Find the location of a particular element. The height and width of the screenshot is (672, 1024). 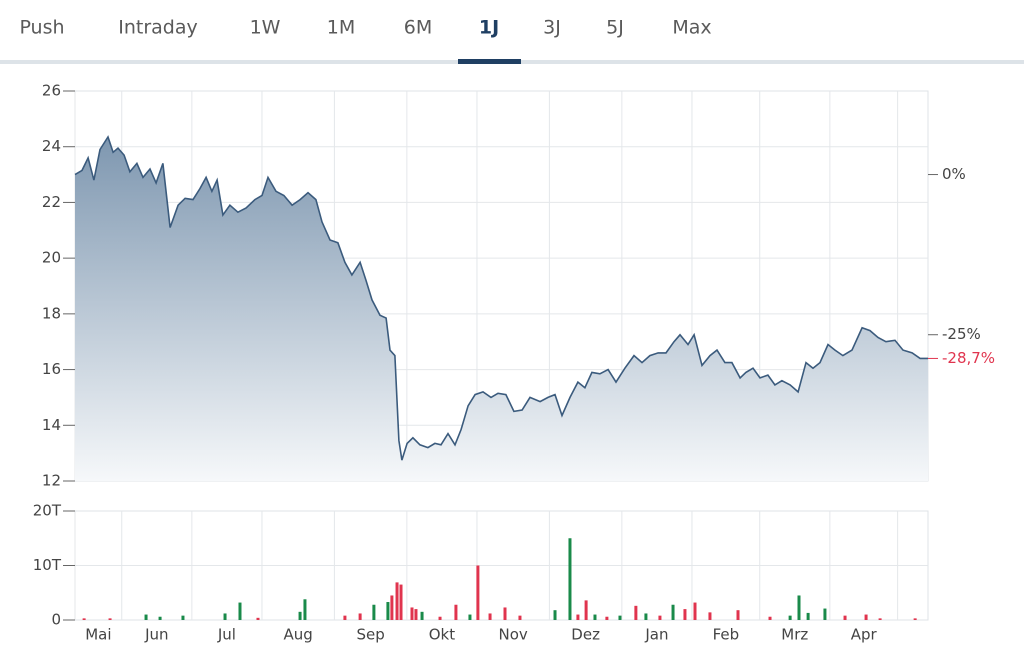

tab: 1M is located at coordinates (341, 28).